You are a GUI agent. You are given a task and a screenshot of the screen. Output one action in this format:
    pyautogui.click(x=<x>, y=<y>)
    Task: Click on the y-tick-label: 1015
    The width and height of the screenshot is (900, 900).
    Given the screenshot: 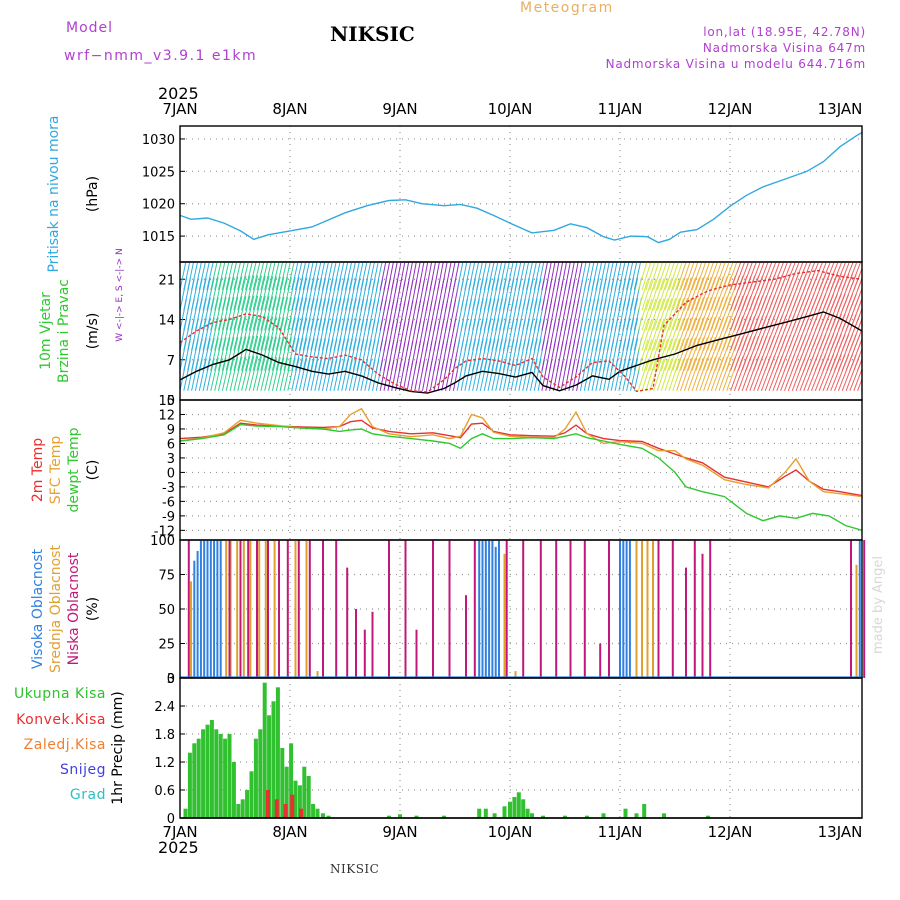 What is the action you would take?
    pyautogui.click(x=158, y=237)
    